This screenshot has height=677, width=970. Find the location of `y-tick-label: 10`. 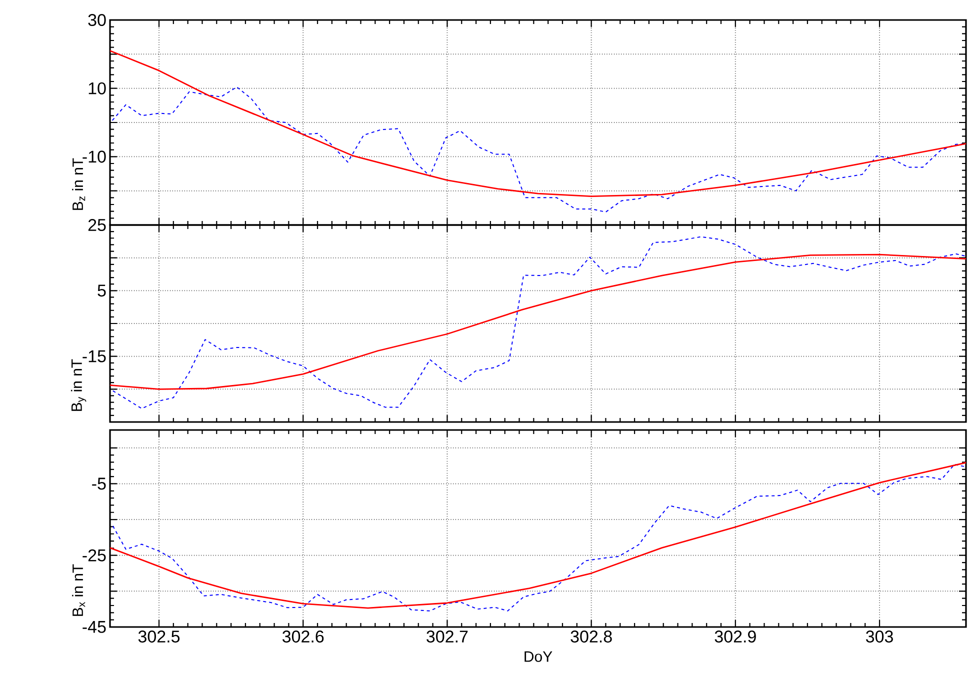

y-tick-label: 10 is located at coordinates (97, 88).